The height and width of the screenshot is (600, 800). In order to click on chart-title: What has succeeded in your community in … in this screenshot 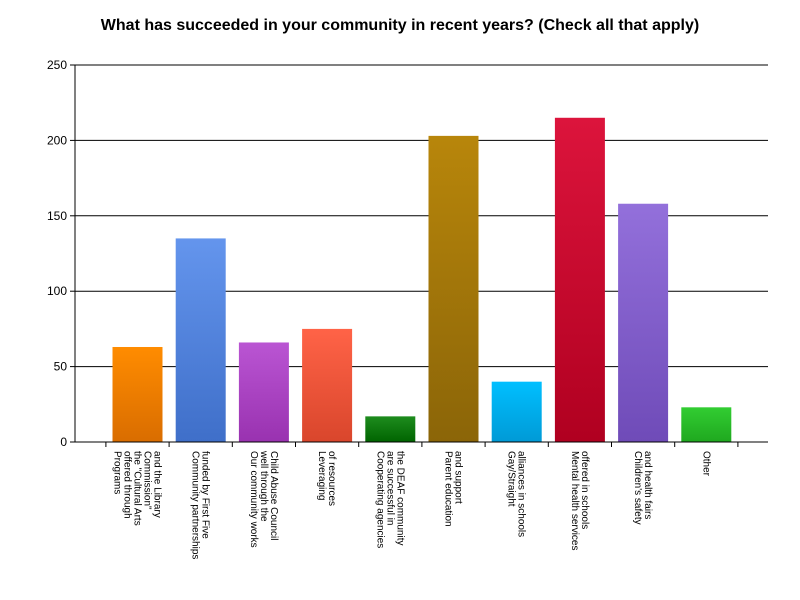, I will do `click(400, 25)`.